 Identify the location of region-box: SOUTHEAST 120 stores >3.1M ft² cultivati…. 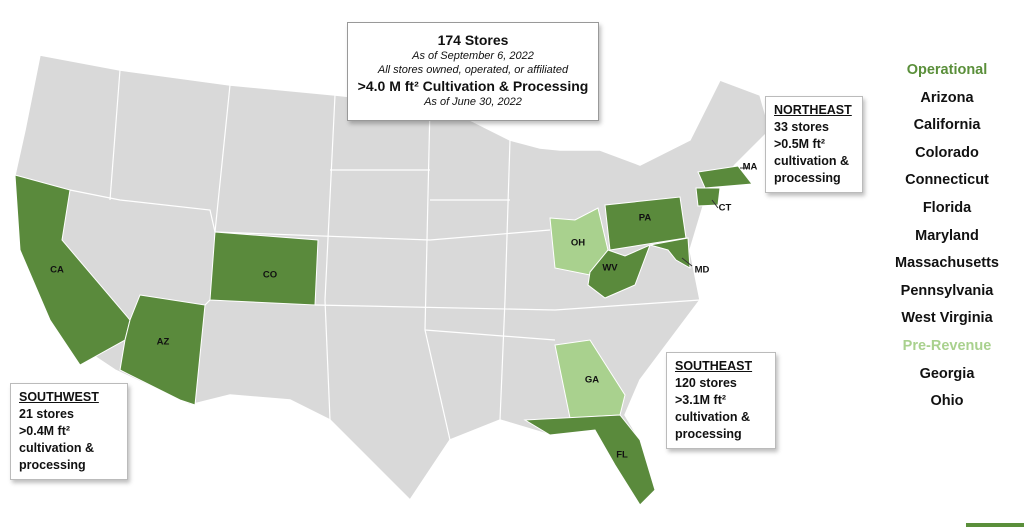
(721, 400).